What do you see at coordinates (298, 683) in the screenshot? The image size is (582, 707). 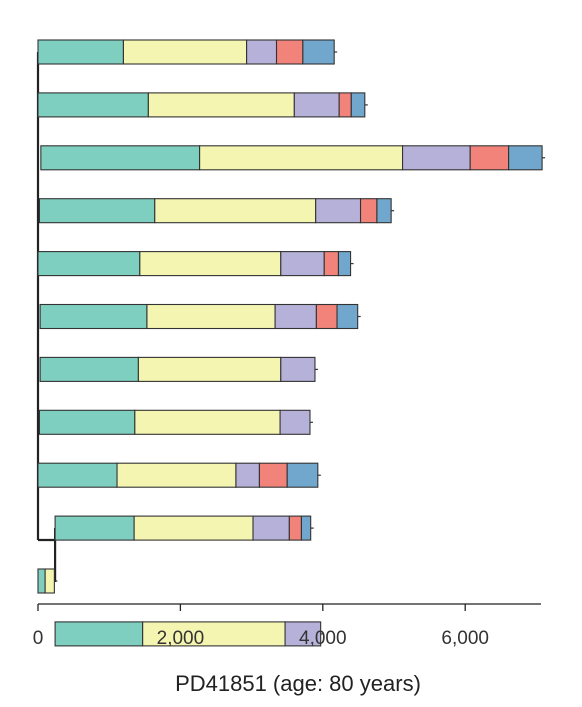 I see `x-axis-title: PD41851 (age: 80 years)` at bounding box center [298, 683].